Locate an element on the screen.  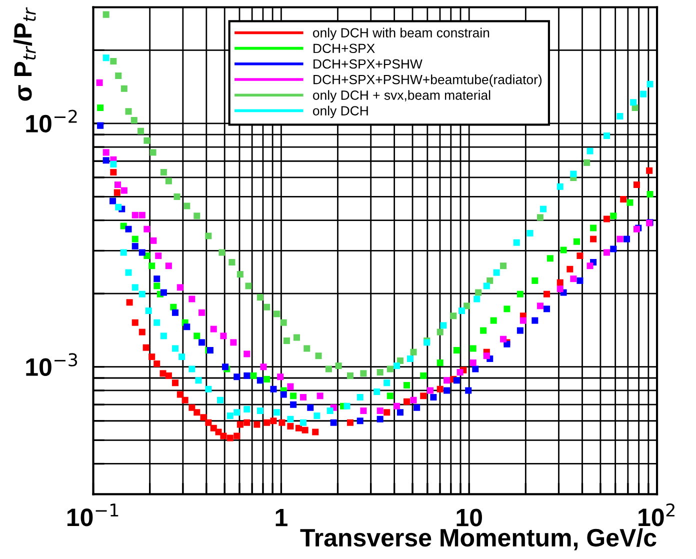
legend-label: only DCH is located at coordinates (340, 112).